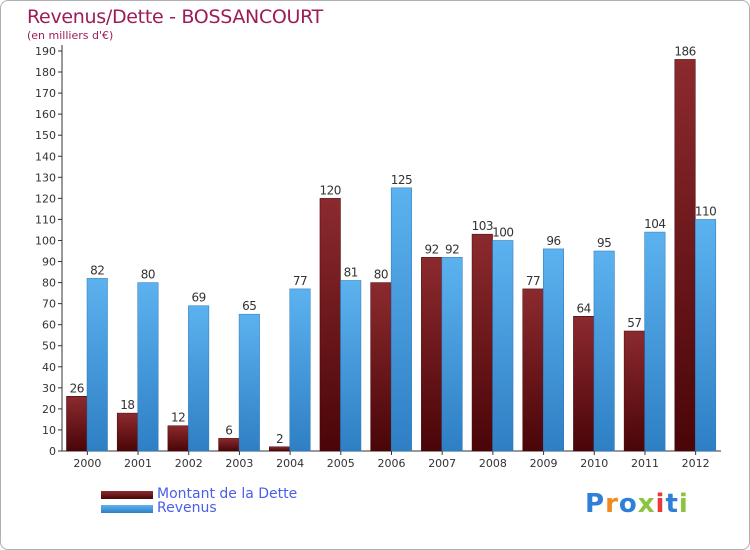 The height and width of the screenshot is (550, 750). I want to click on x-tick-label: 2008, so click(493, 463).